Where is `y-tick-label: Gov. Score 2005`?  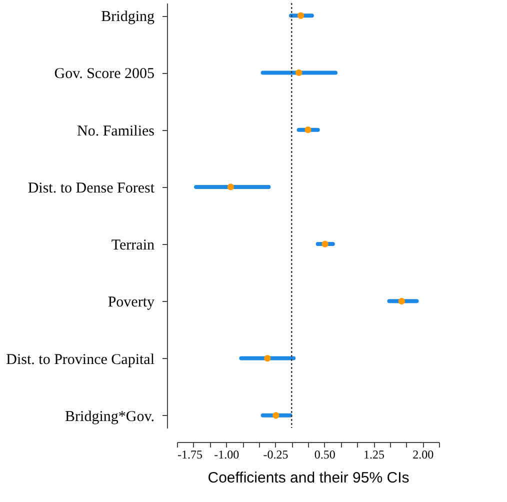
y-tick-label: Gov. Score 2005 is located at coordinates (104, 74).